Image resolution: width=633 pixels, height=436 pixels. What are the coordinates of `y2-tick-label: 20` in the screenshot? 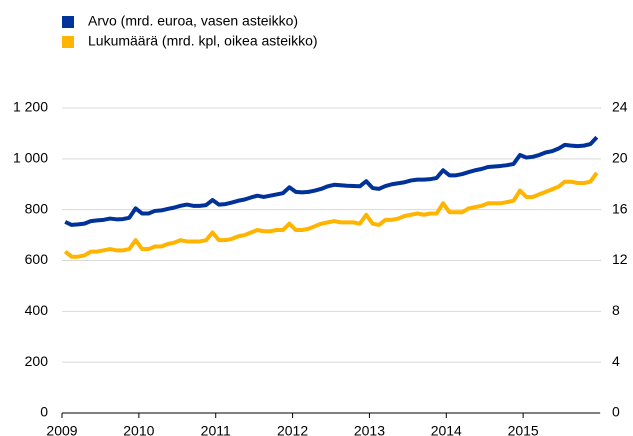 It's located at (620, 158).